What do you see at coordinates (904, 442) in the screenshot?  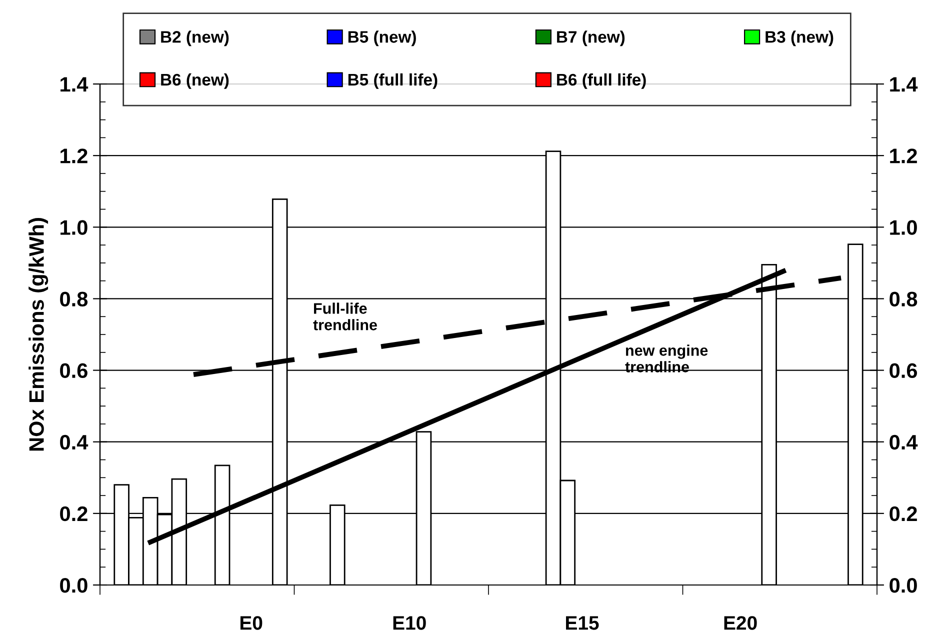 I see `y2-tick-label: 0.4` at bounding box center [904, 442].